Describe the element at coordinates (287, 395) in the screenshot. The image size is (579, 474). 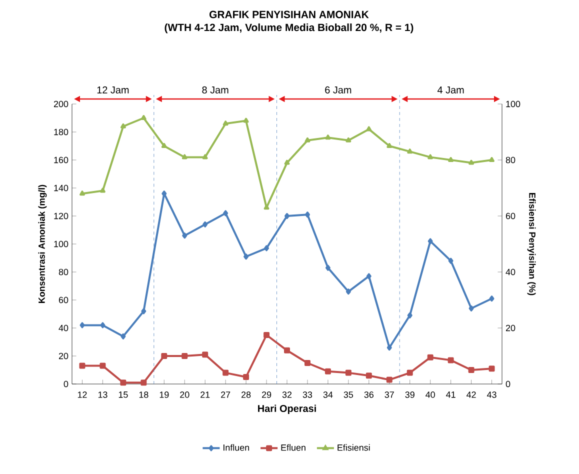
I see `x-tick-label: 32` at that location.